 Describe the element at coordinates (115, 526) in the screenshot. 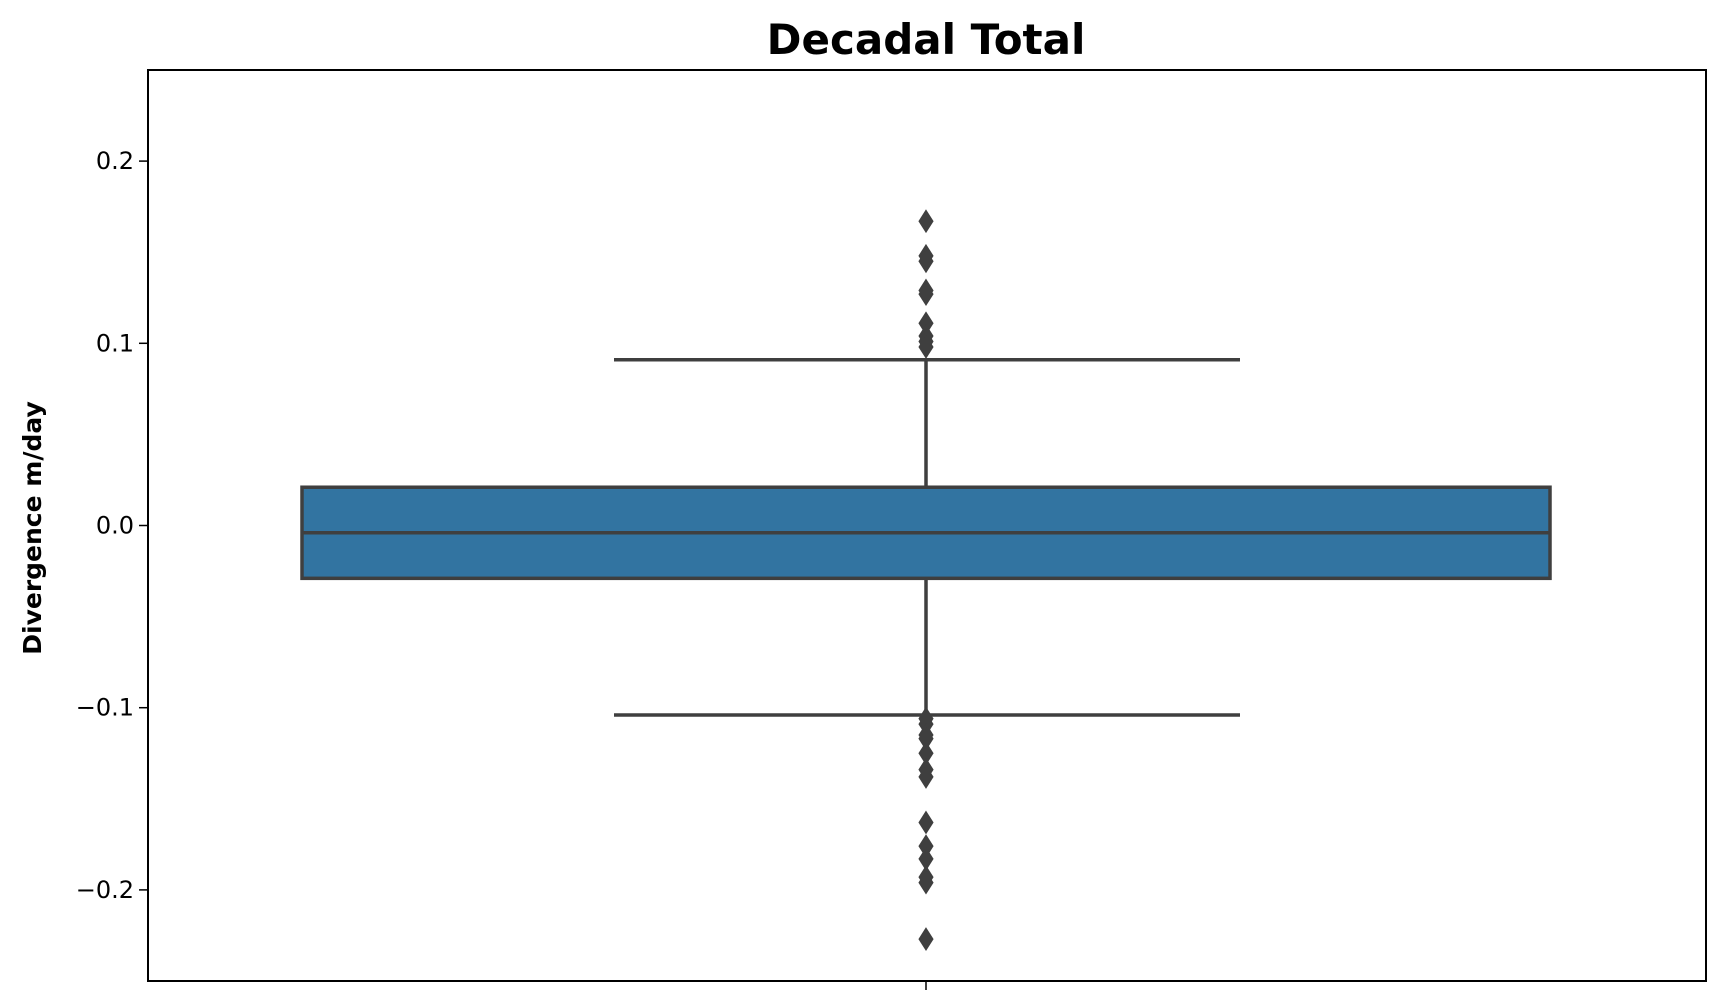

I see `y-tick-label: 0.0` at that location.